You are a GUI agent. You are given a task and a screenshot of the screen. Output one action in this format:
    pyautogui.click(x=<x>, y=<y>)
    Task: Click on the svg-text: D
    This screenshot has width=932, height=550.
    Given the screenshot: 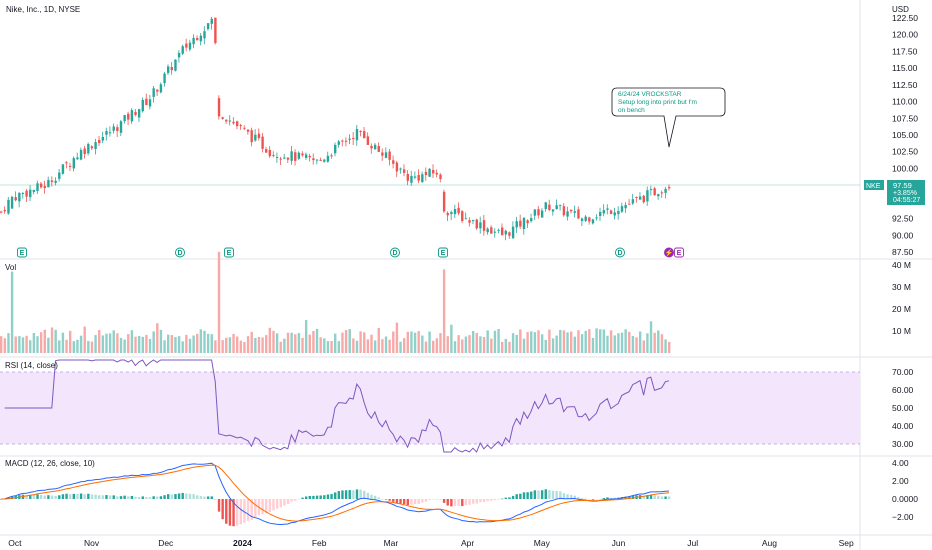 What is the action you would take?
    pyautogui.click(x=619, y=253)
    